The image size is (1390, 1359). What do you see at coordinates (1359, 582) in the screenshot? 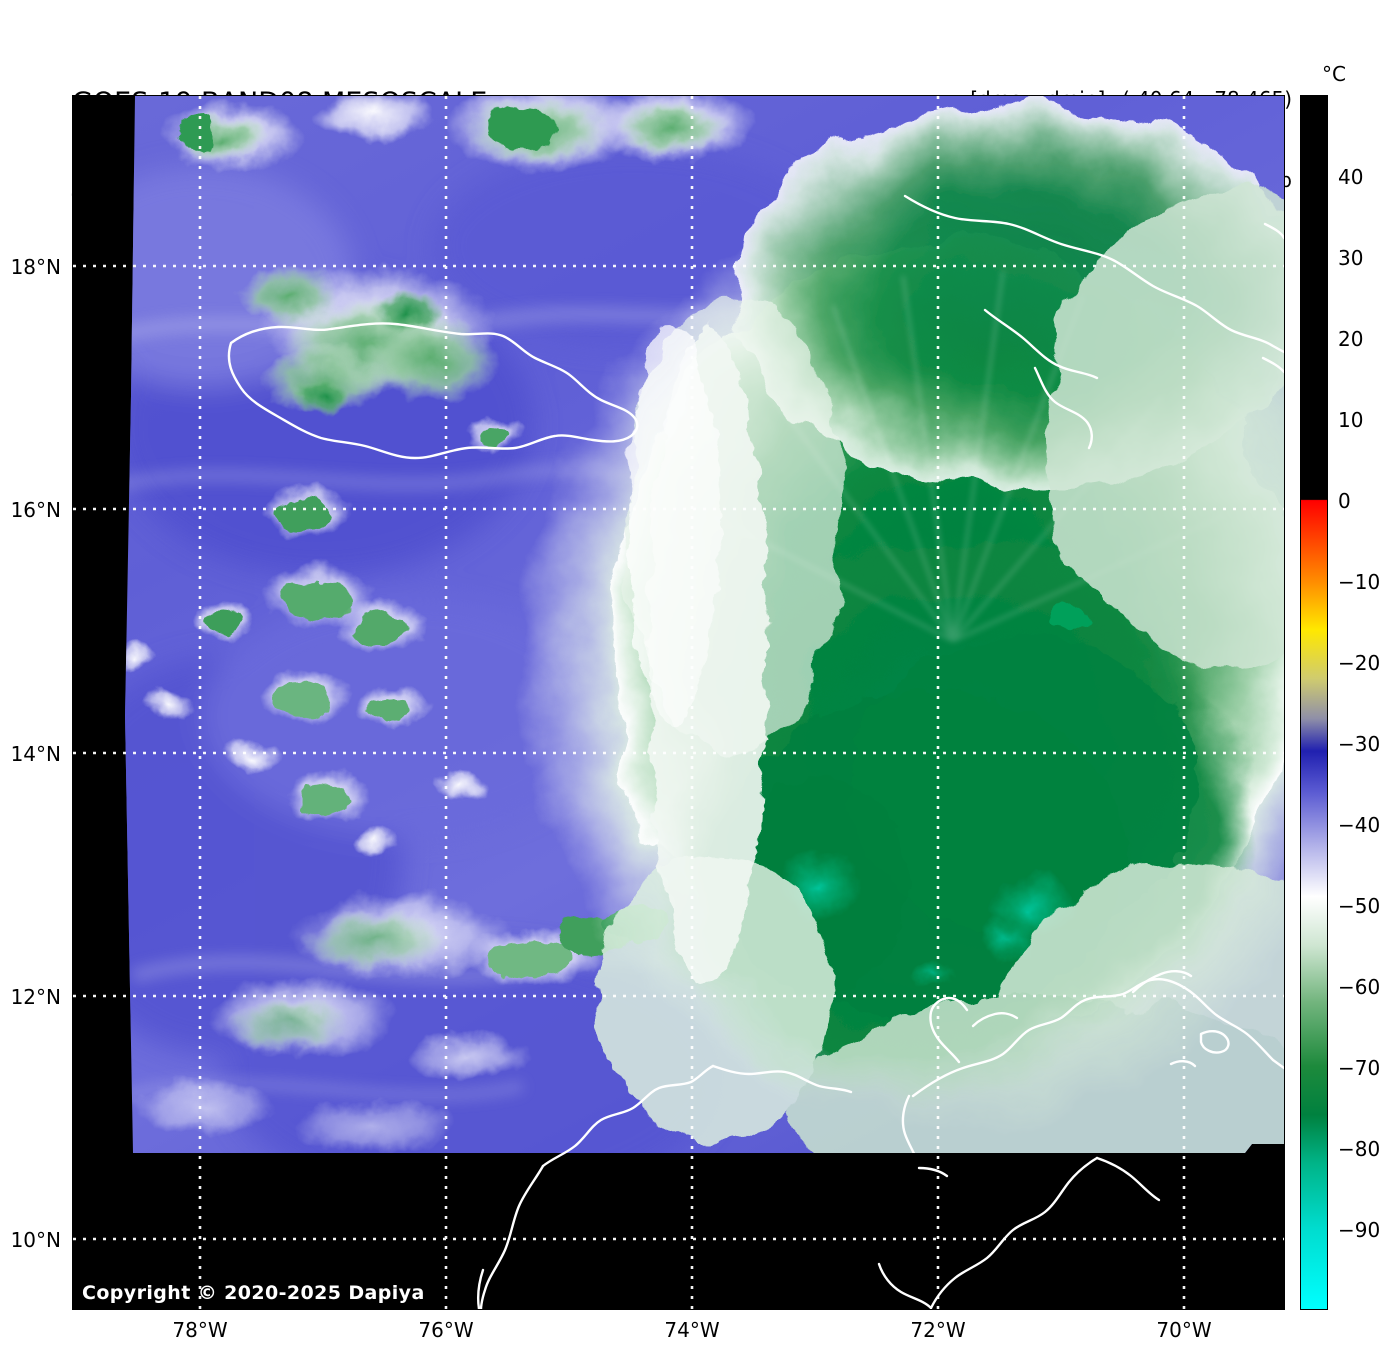
I see `cbar-tick-neg10: −10` at bounding box center [1359, 582].